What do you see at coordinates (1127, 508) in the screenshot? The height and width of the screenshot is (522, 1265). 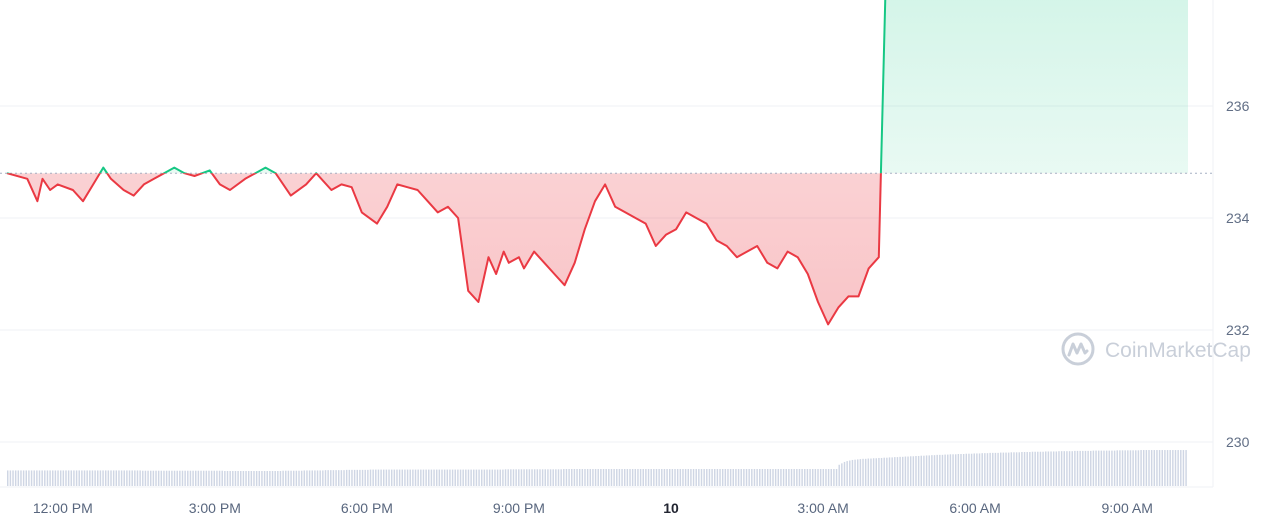 I see `x-tick-label: 9:00 AM` at bounding box center [1127, 508].